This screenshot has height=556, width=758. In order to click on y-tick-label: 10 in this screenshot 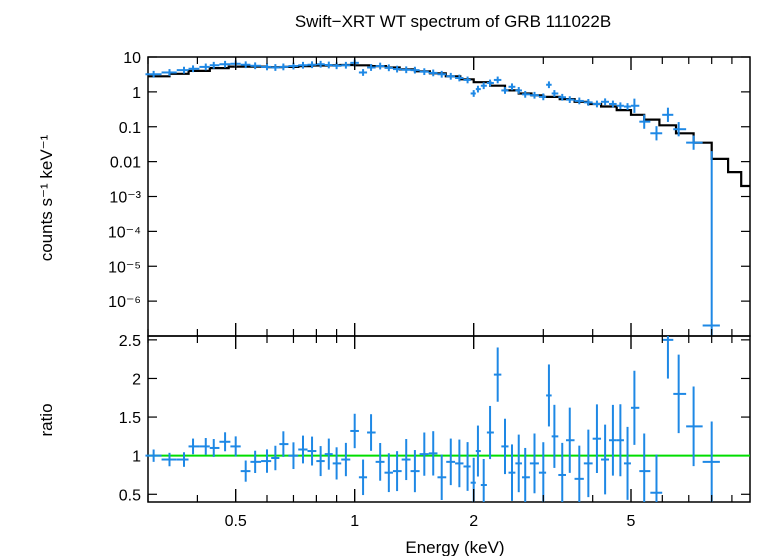, I will do `click(132, 58)`.